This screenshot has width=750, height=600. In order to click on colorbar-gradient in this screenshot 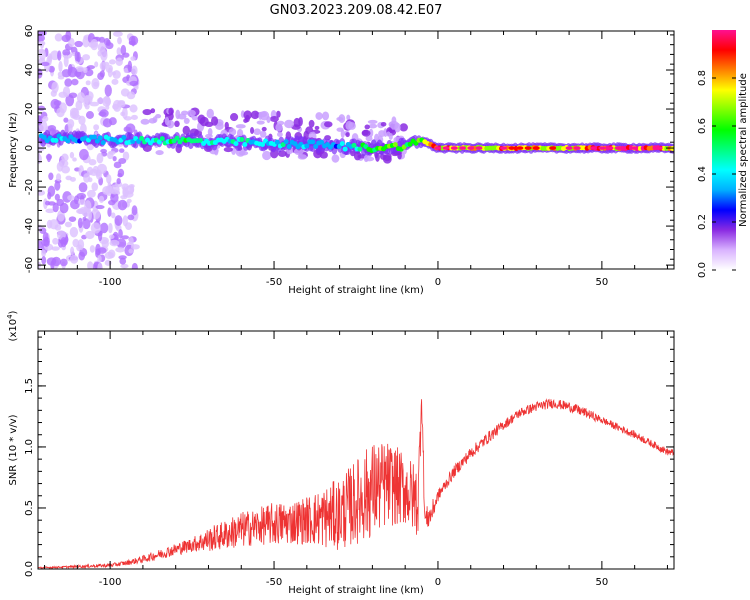, I will do `click(724, 150)`.